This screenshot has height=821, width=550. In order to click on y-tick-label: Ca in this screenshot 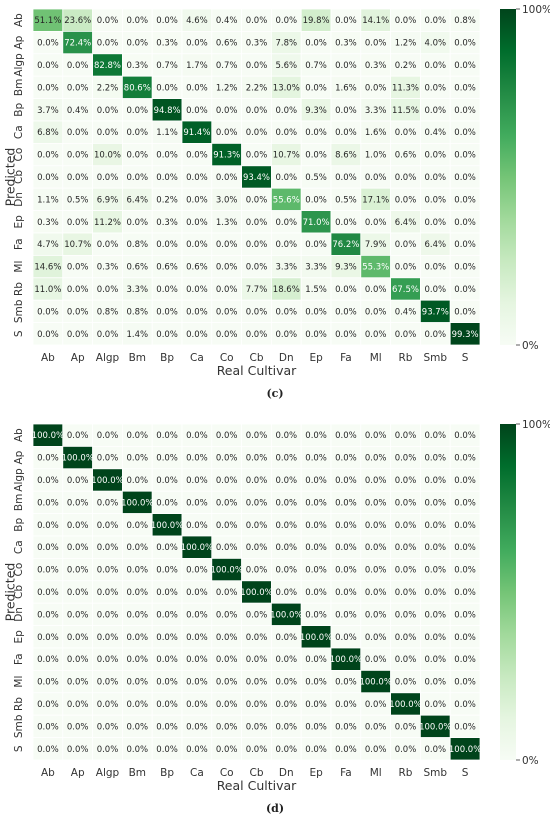, I will do `click(19, 132)`.